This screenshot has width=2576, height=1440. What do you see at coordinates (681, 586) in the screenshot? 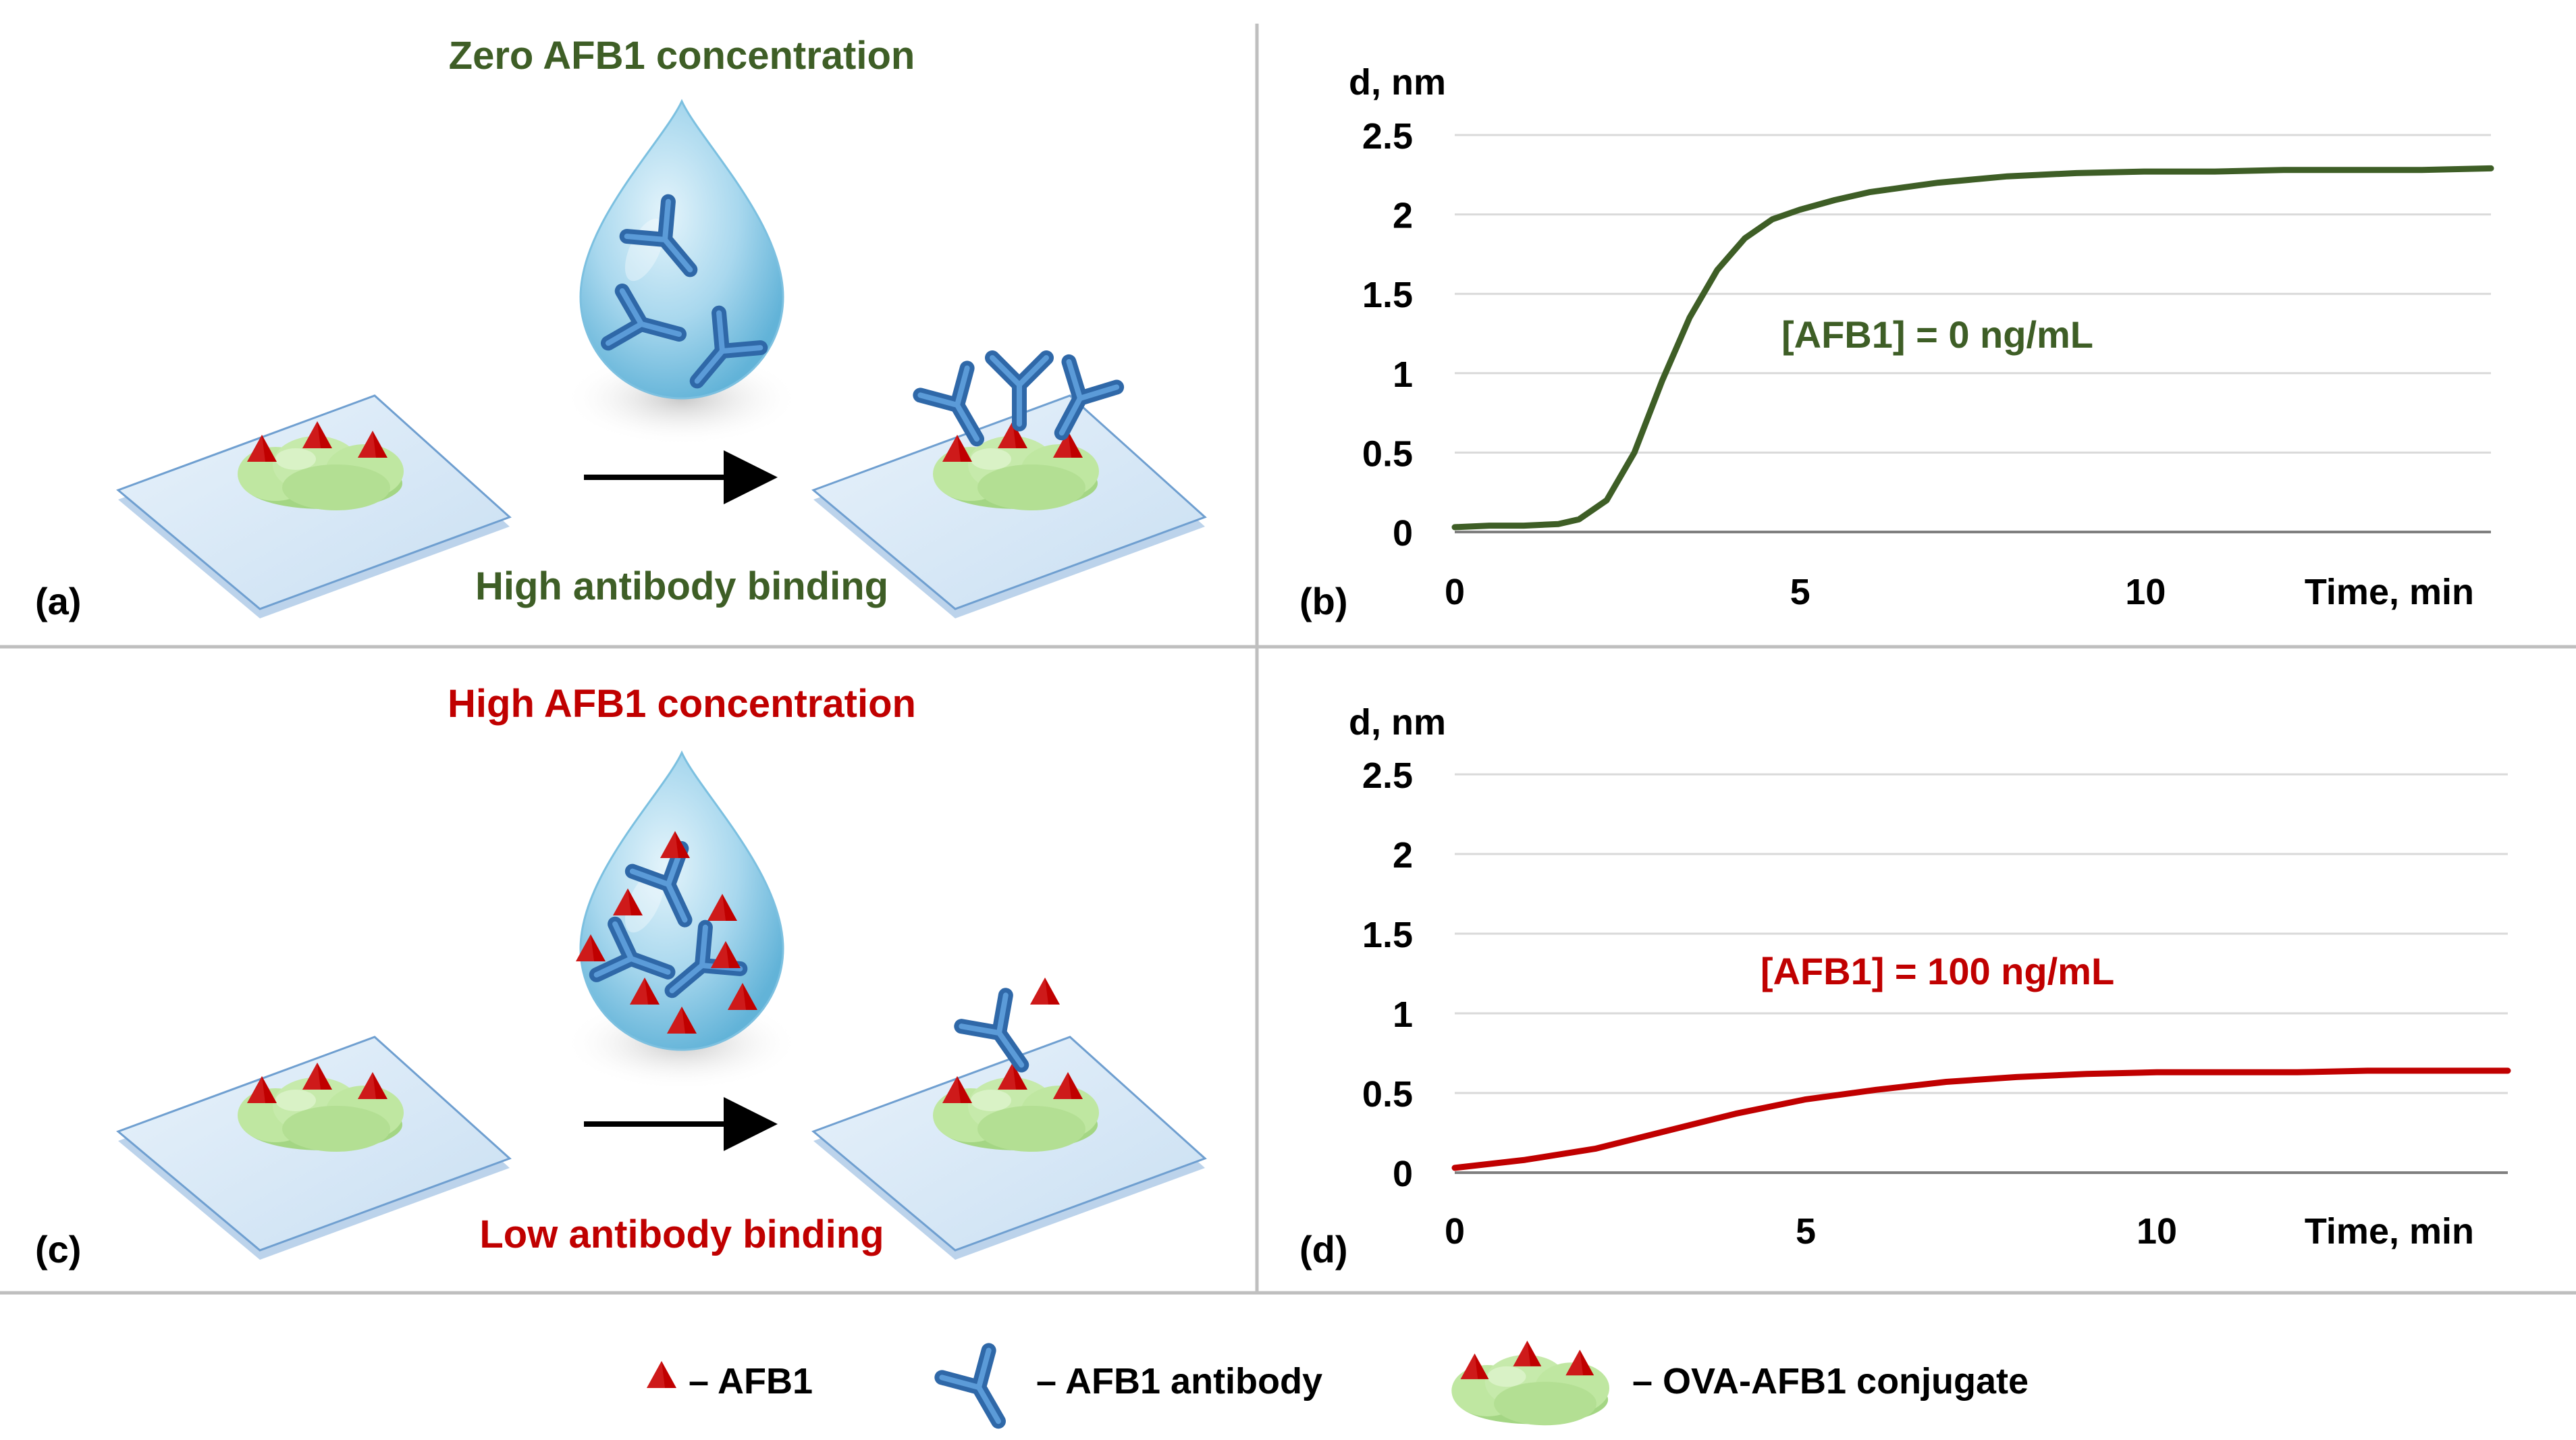
I see `panel-a-caption: High antibody binding` at bounding box center [681, 586].